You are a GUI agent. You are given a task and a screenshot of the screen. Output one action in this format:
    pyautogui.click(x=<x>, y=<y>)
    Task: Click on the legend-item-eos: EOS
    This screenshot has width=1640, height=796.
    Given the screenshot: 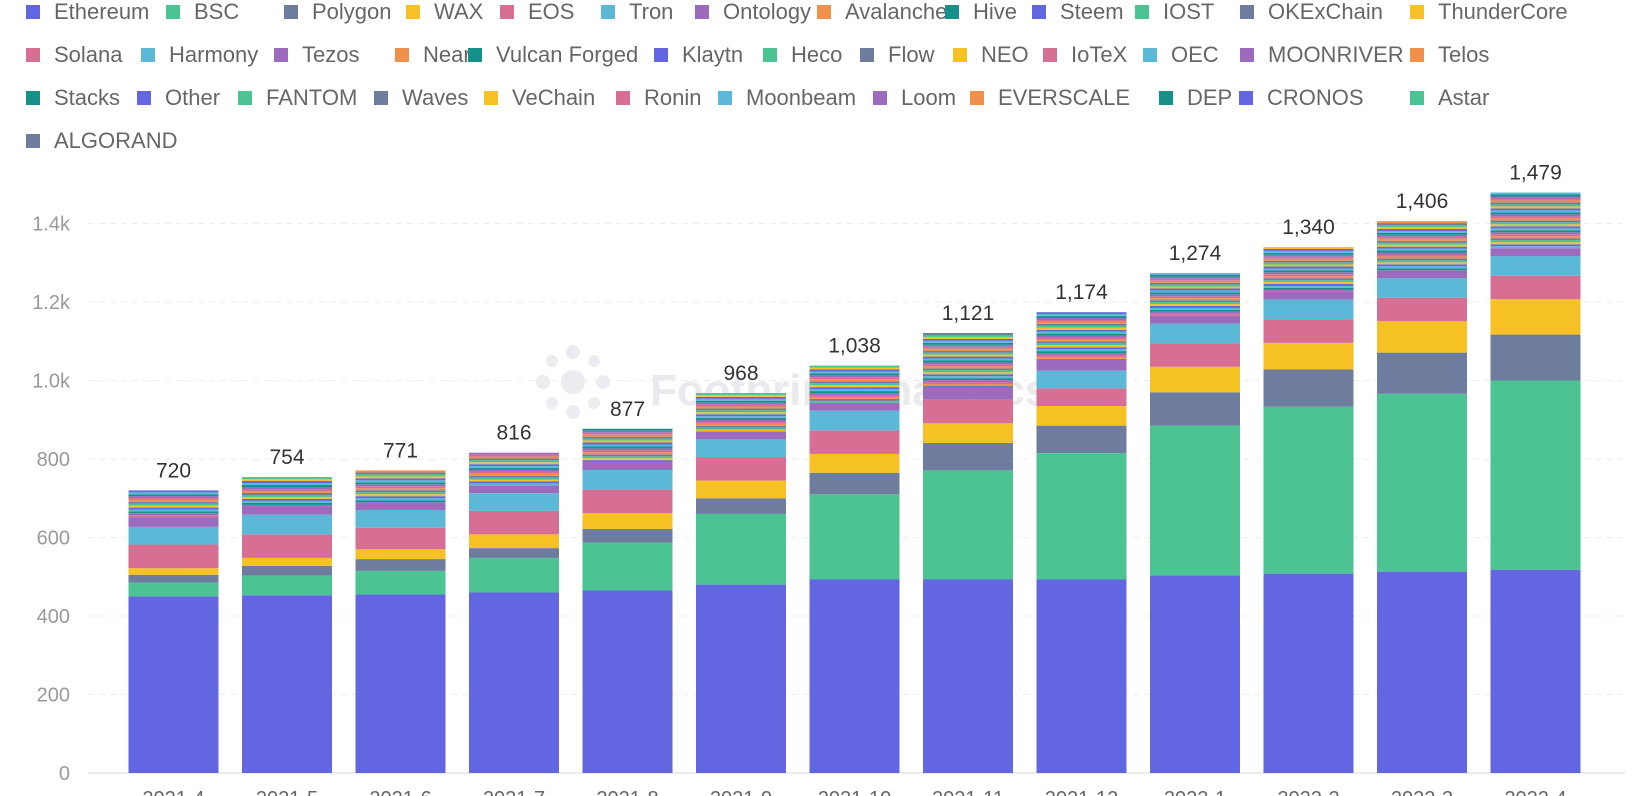 What is the action you would take?
    pyautogui.click(x=537, y=16)
    